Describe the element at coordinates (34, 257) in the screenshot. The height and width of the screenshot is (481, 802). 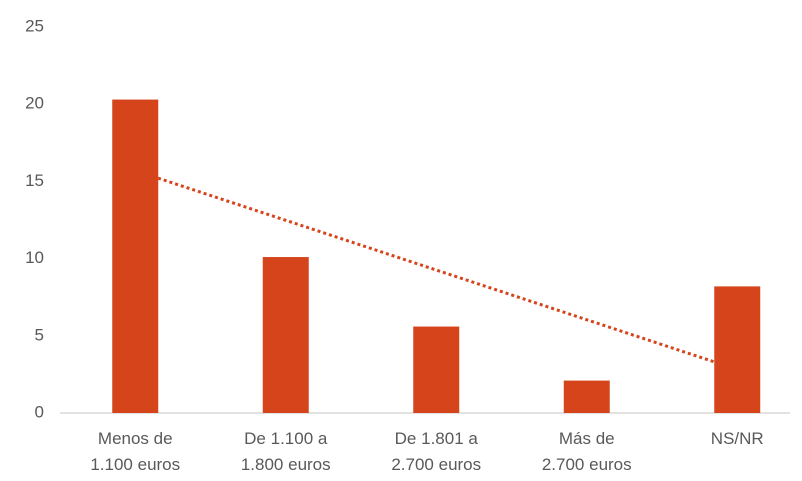
I see `y-tick-label: 10` at that location.